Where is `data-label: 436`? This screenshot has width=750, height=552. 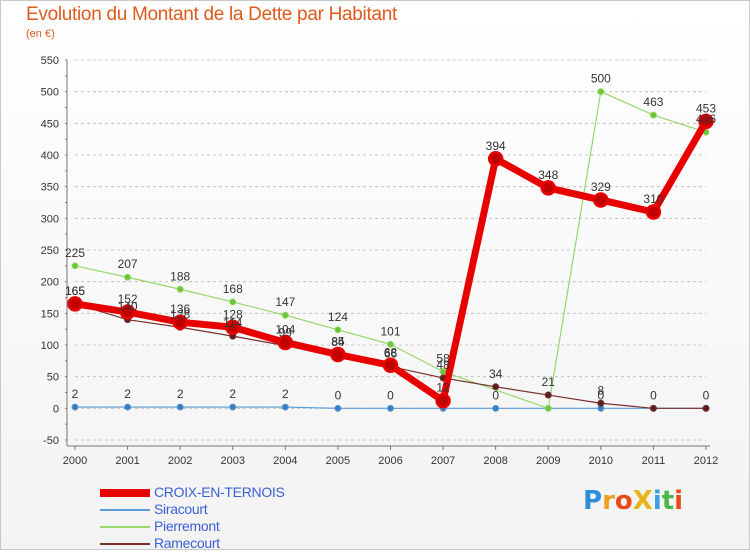 data-label: 436 is located at coordinates (706, 119).